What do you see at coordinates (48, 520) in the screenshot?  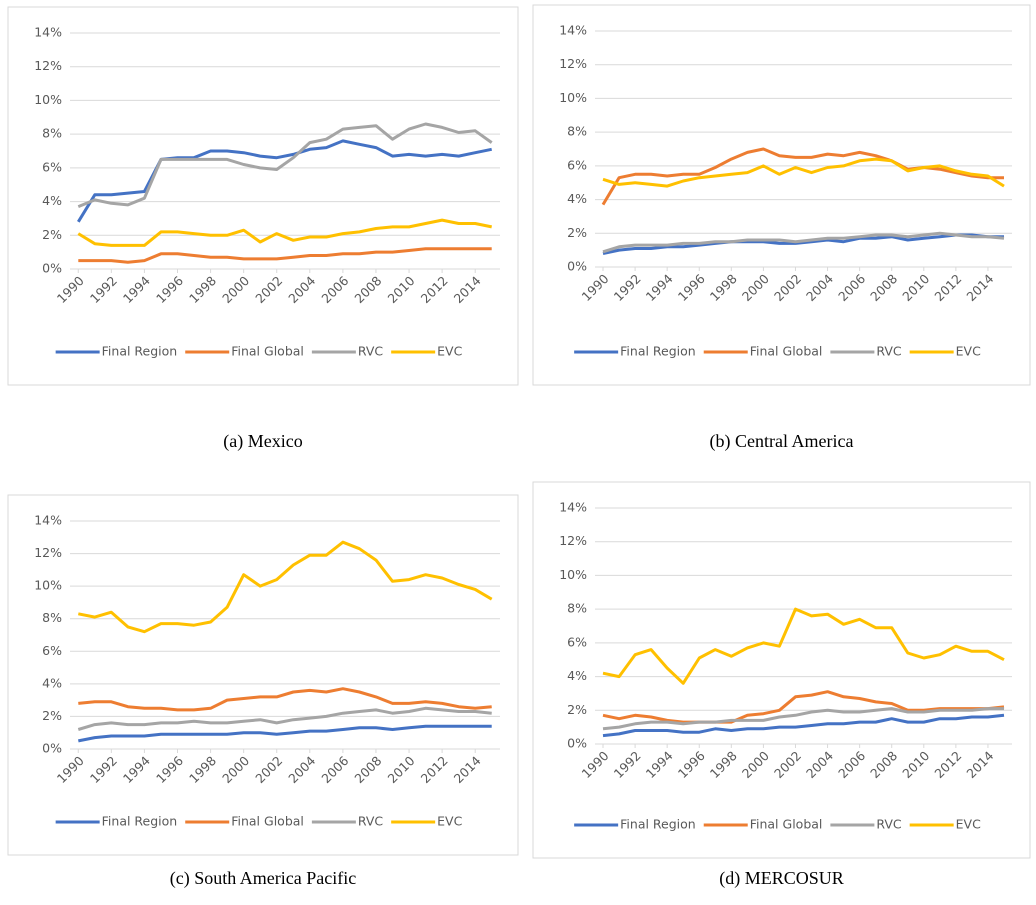 I see `y-tick-label: 14%` at bounding box center [48, 520].